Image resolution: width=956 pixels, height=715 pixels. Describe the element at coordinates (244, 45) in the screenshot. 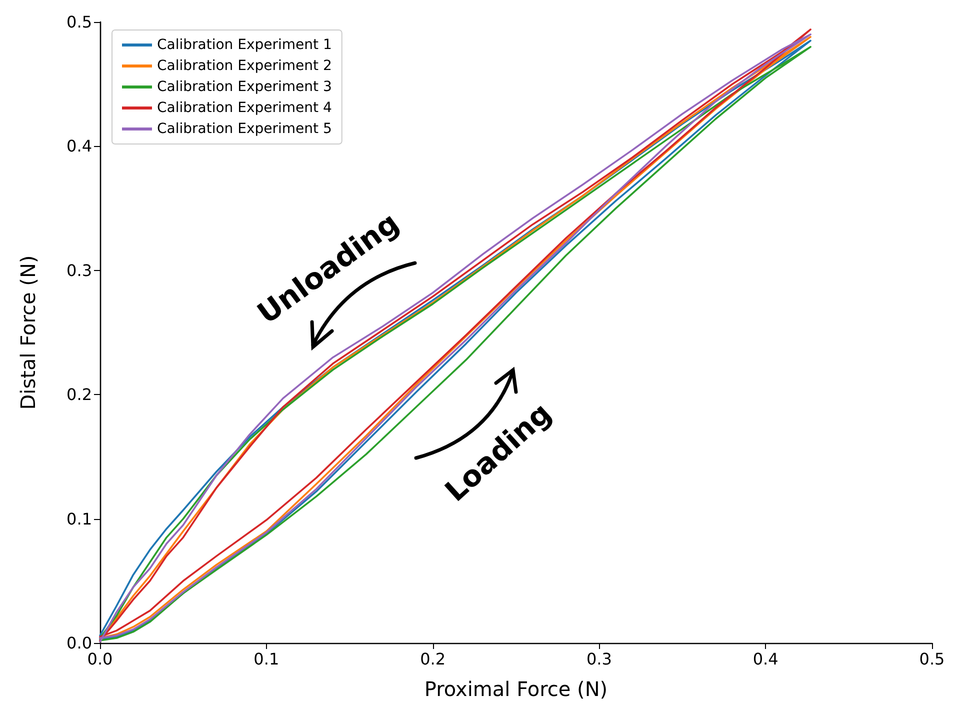

I see `legend-label: Calibration Experiment 1` at that location.